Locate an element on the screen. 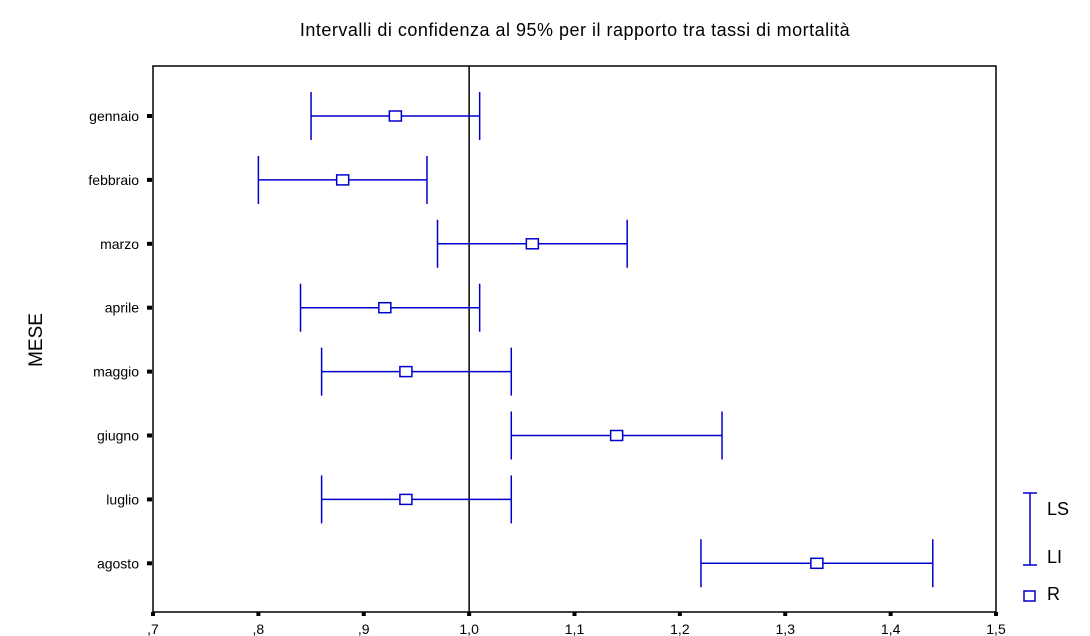 The image size is (1090, 636). x-tick-label: ,9 is located at coordinates (364, 628).